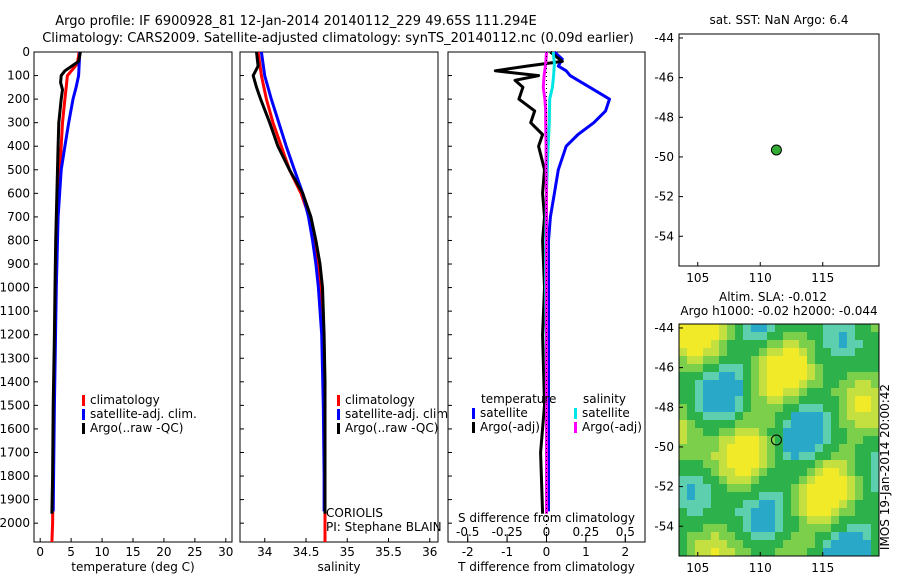 This screenshot has width=900, height=580. Describe the element at coordinates (338, 414) in the screenshot. I see `salinity-legend-entry-swatch` at that location.